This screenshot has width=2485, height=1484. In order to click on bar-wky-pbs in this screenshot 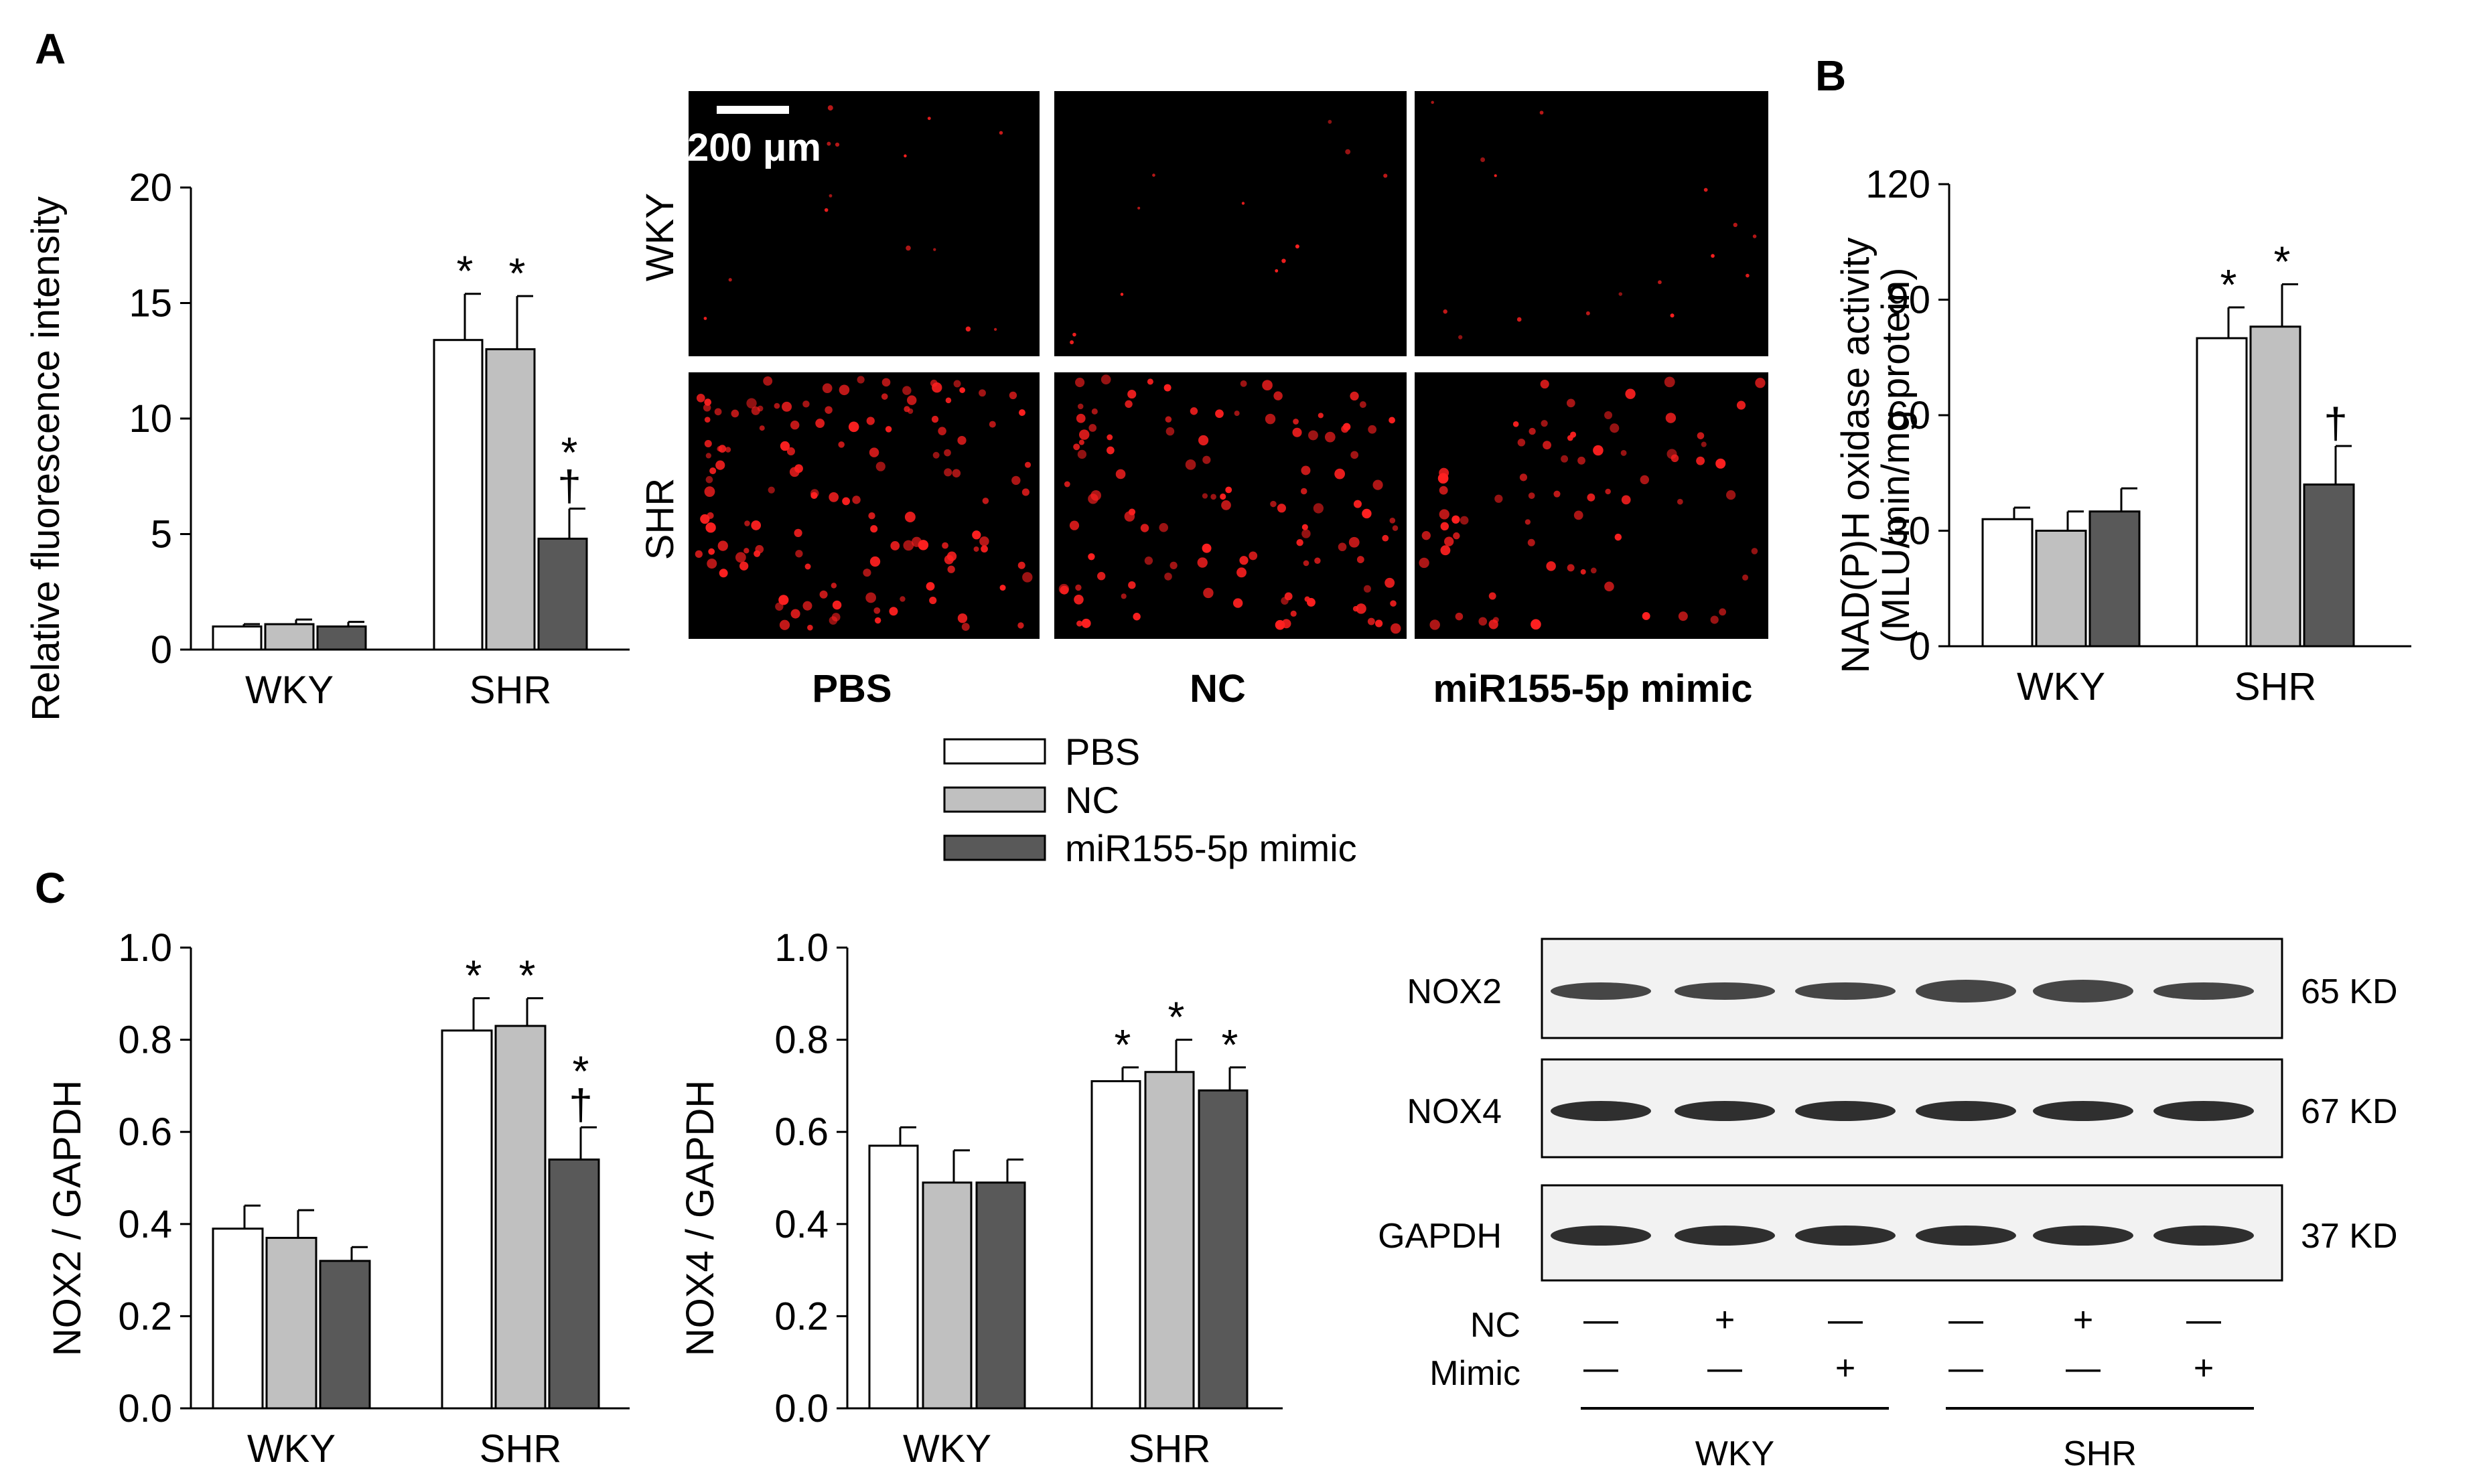, I will do `click(2007, 583)`.